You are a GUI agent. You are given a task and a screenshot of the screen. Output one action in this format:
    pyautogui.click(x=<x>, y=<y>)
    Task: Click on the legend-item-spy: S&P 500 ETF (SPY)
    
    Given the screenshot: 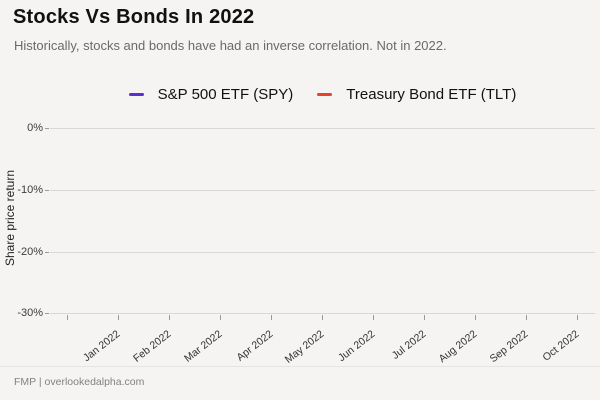 What is the action you would take?
    pyautogui.click(x=211, y=94)
    